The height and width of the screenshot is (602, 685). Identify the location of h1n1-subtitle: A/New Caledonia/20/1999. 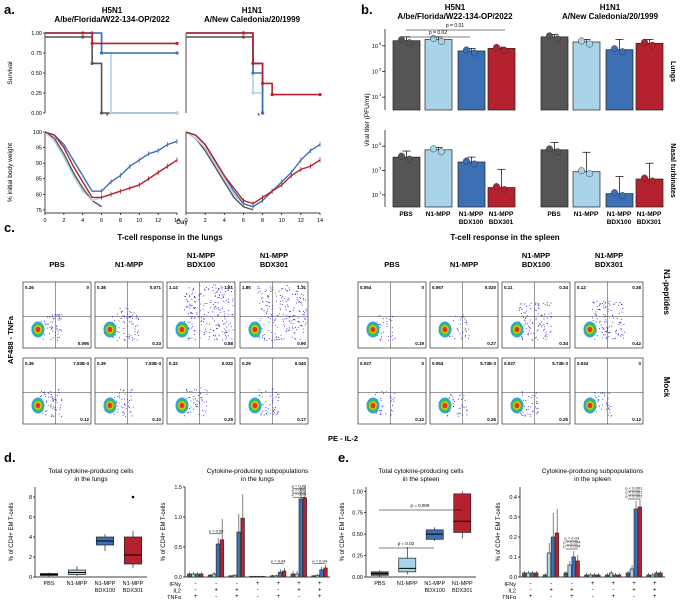
(252, 19).